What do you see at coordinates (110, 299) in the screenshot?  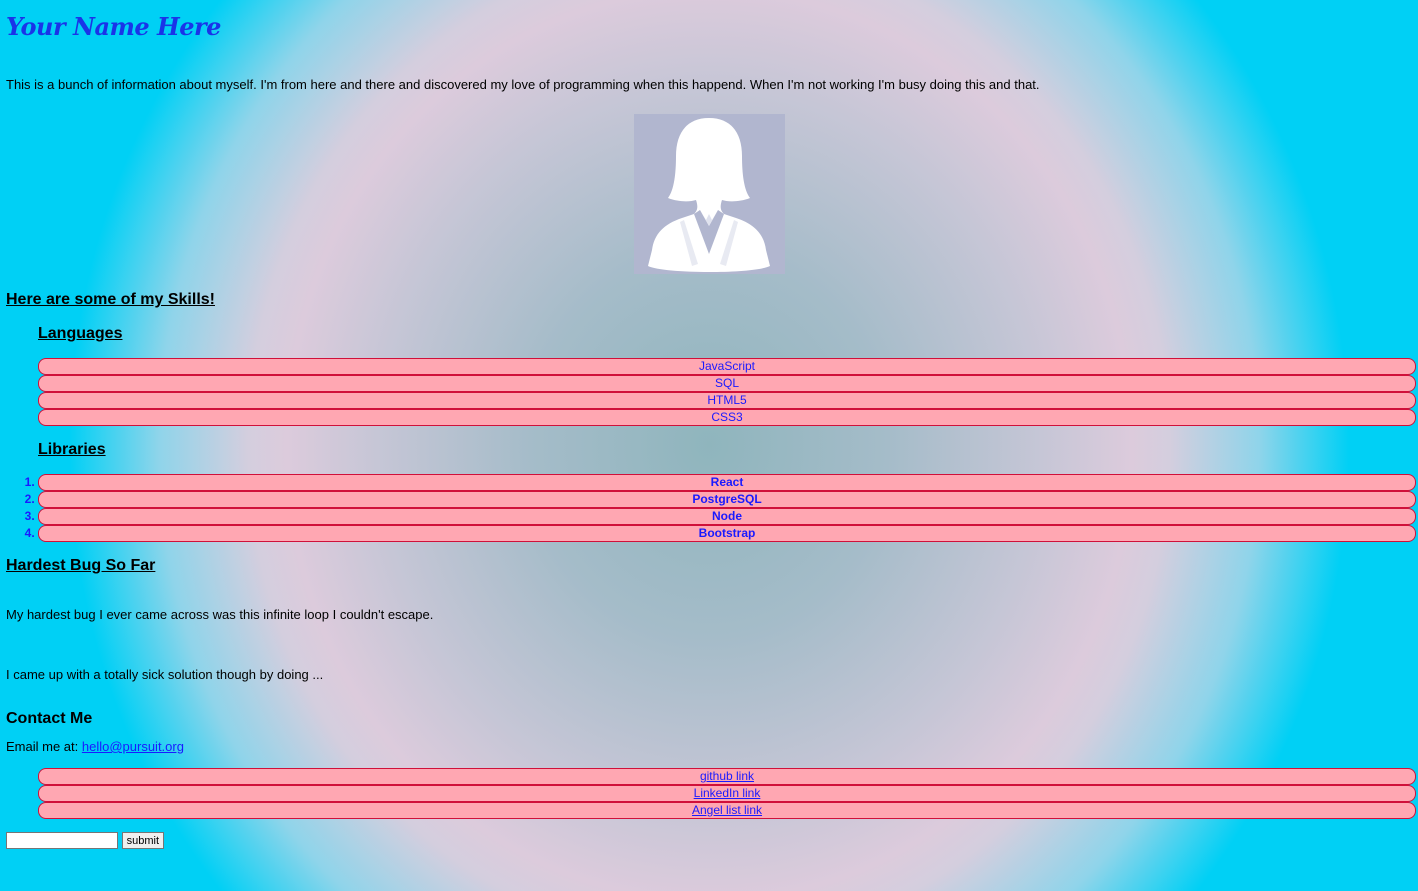 I see `skills-heading: Here are some of my Skills!` at bounding box center [110, 299].